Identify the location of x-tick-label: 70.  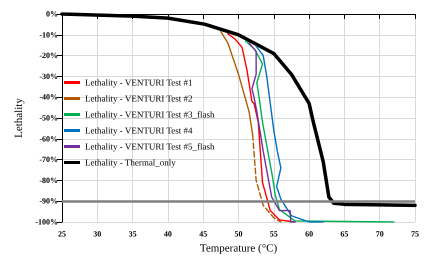
(380, 234).